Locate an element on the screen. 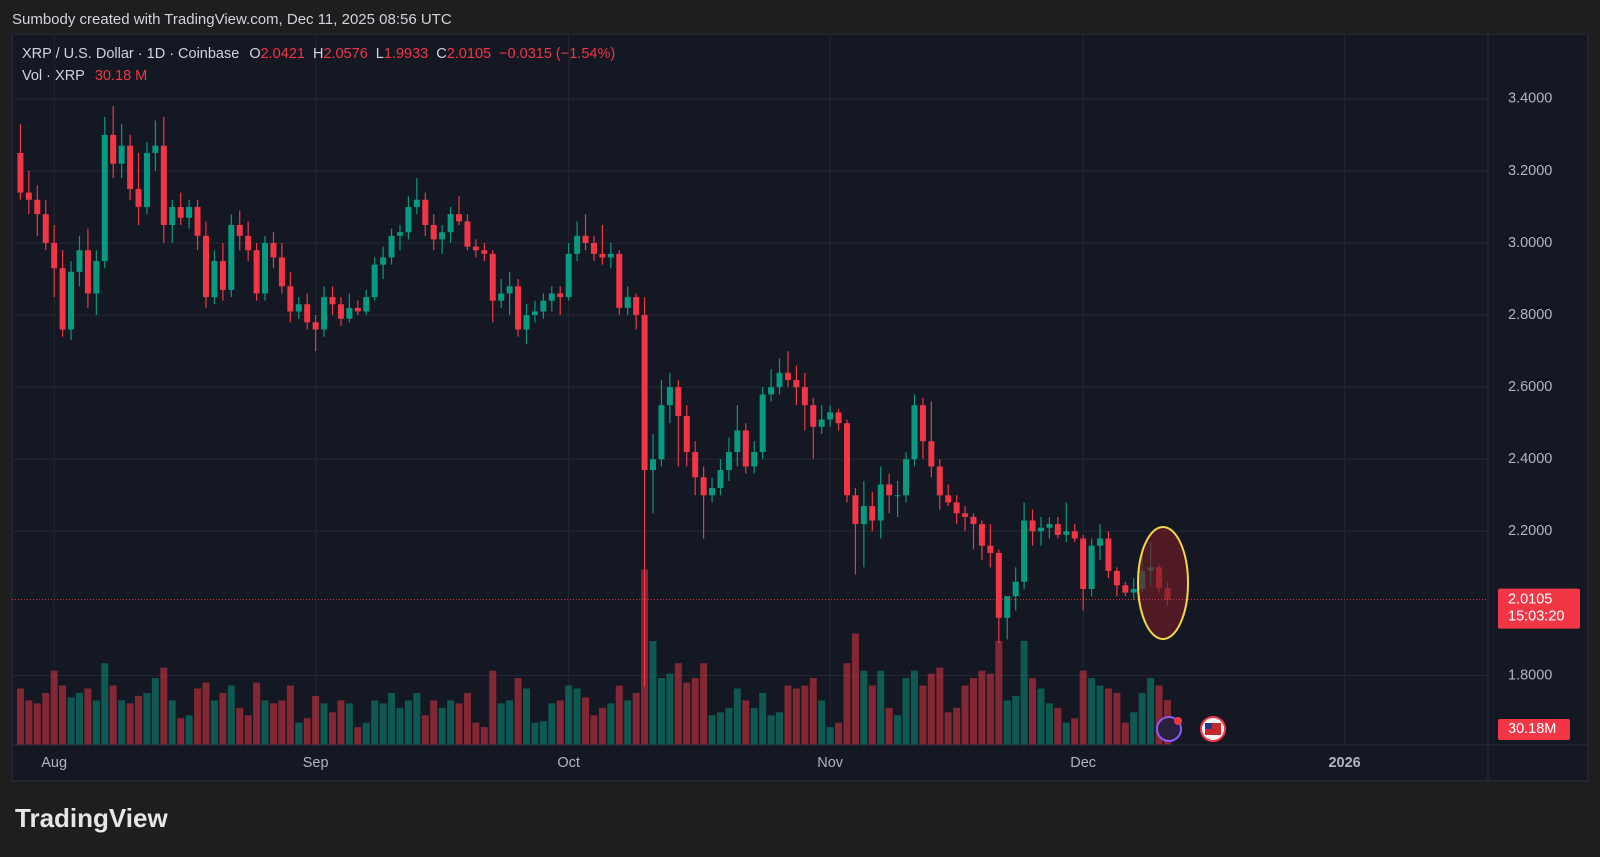 This screenshot has height=857, width=1600. volume-title: Vol · XRP is located at coordinates (53, 76).